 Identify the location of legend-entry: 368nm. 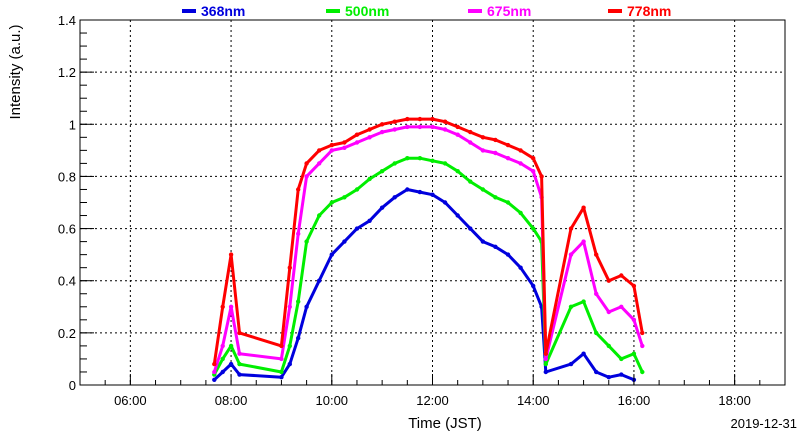
(223, 11).